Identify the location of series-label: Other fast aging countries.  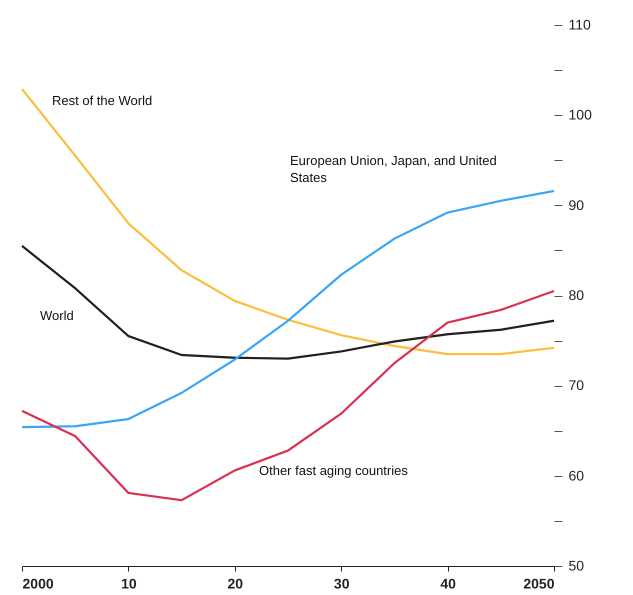
(333, 470).